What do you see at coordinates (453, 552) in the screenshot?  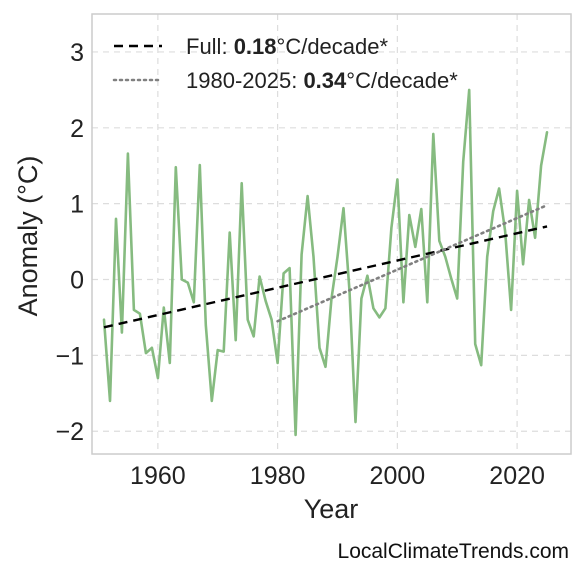 I see `site-credit: LocalClimateTrends.com` at bounding box center [453, 552].